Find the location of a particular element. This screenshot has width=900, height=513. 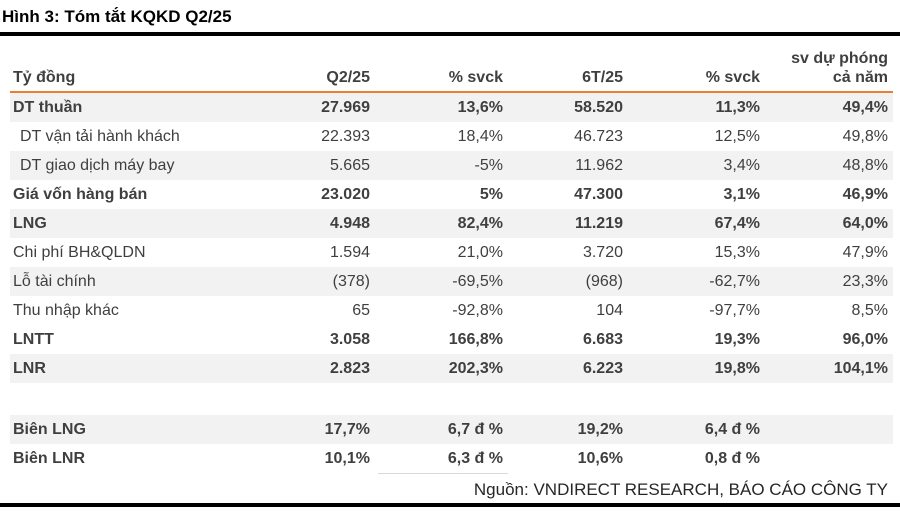

table-row-gross-margin: Biên LNG 17,7% 6,7 đ % 19,2% 6,4 đ % is located at coordinates (451, 429).